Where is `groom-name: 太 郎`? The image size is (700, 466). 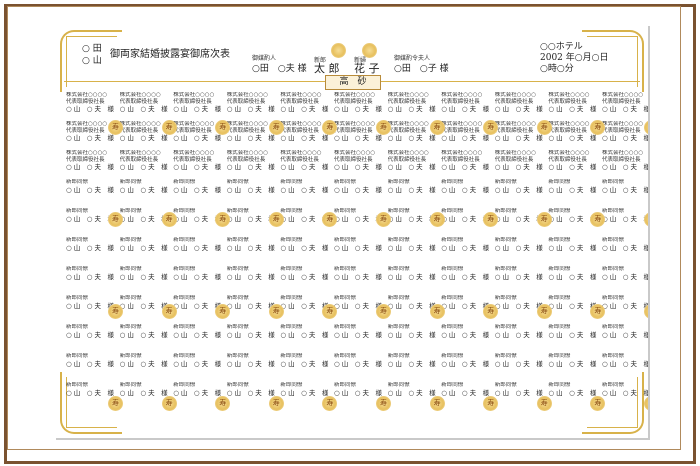
groom-name: 太 郎 is located at coordinates (327, 68).